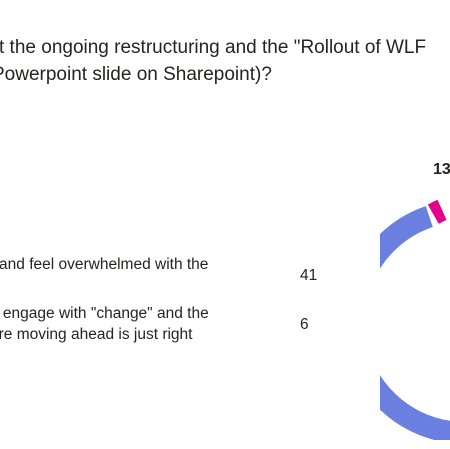 The height and width of the screenshot is (449, 450). I want to click on option-label: k and feel overwhelmed with the, so click(104, 264).